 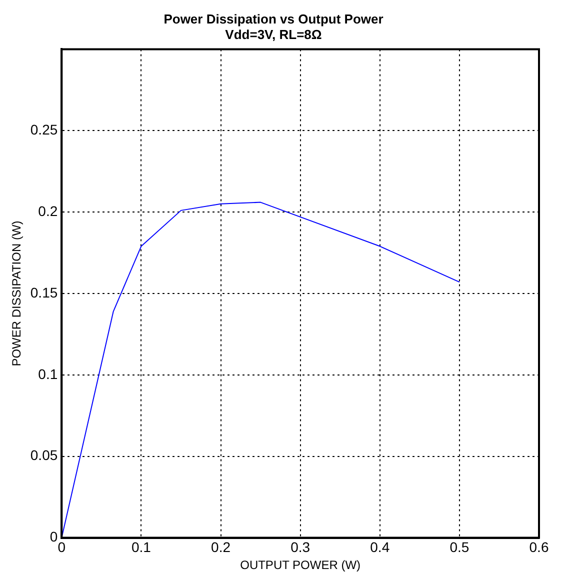 I want to click on y-axis-title: POWER DISSIPATION (W), so click(x=17, y=293).